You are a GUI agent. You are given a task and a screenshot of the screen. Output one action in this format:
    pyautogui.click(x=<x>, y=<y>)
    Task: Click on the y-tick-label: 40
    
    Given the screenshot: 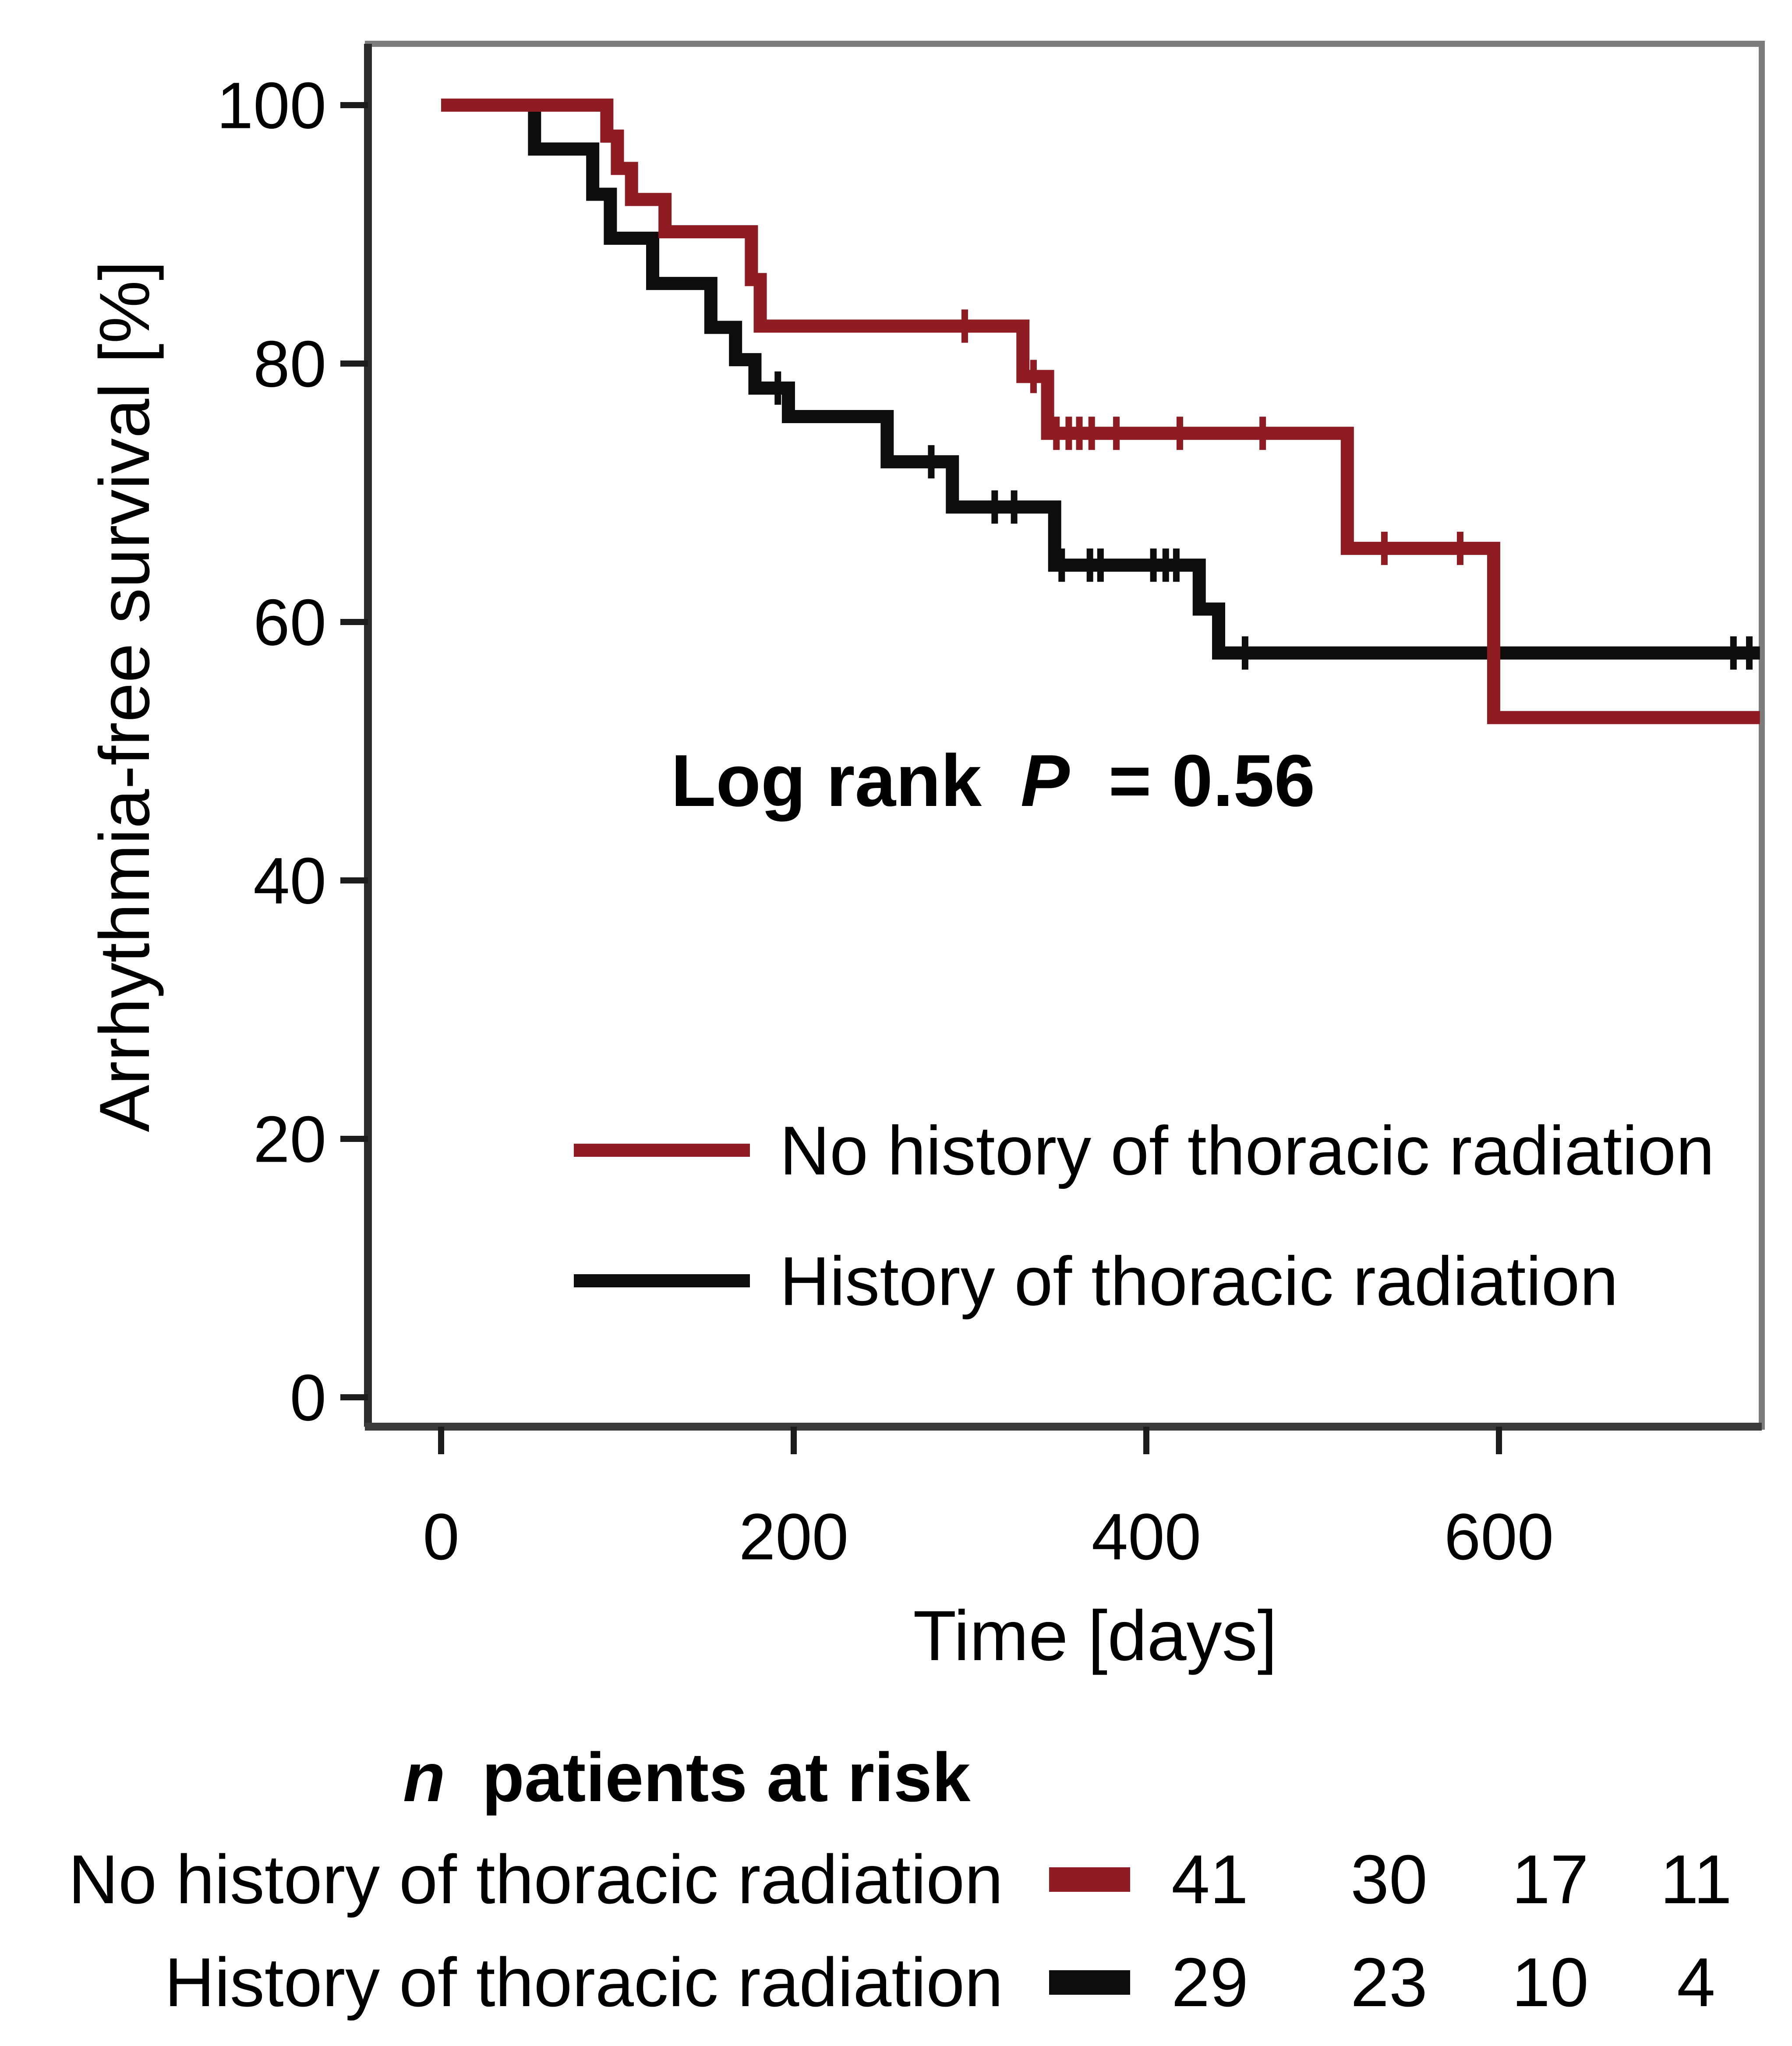 What is the action you would take?
    pyautogui.click(x=289, y=881)
    